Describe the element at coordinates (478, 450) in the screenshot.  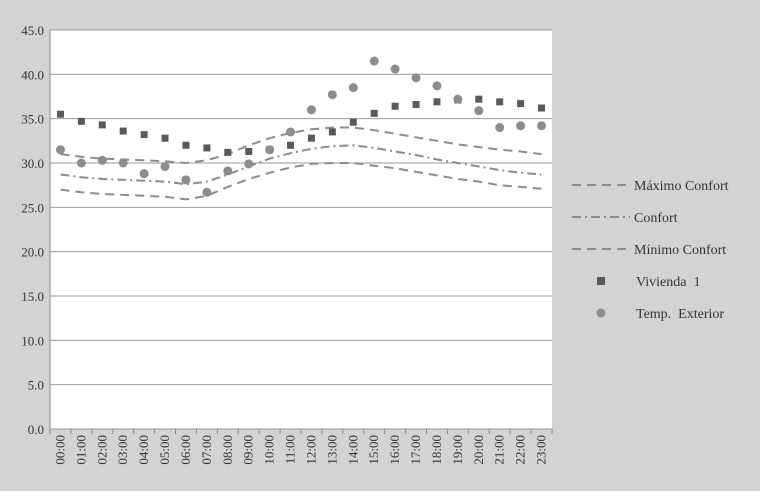
I see `x-tick-label: 20:00` at that location.